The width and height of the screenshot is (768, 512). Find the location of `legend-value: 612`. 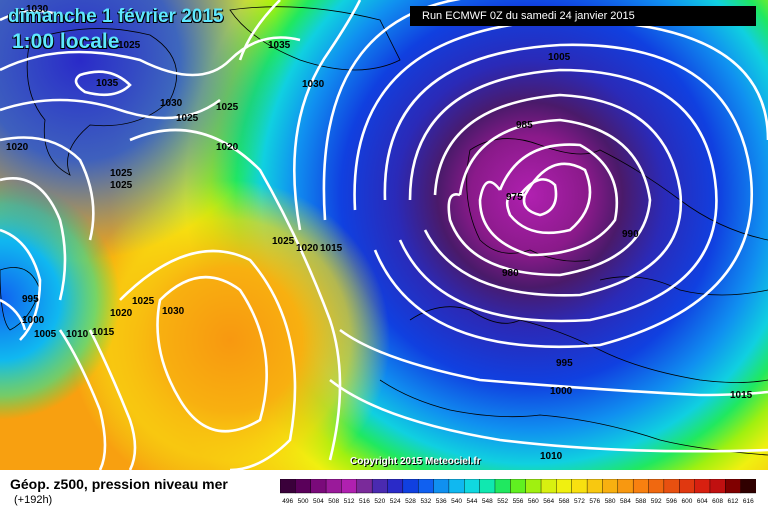

legend-value: 612 is located at coordinates (733, 501).